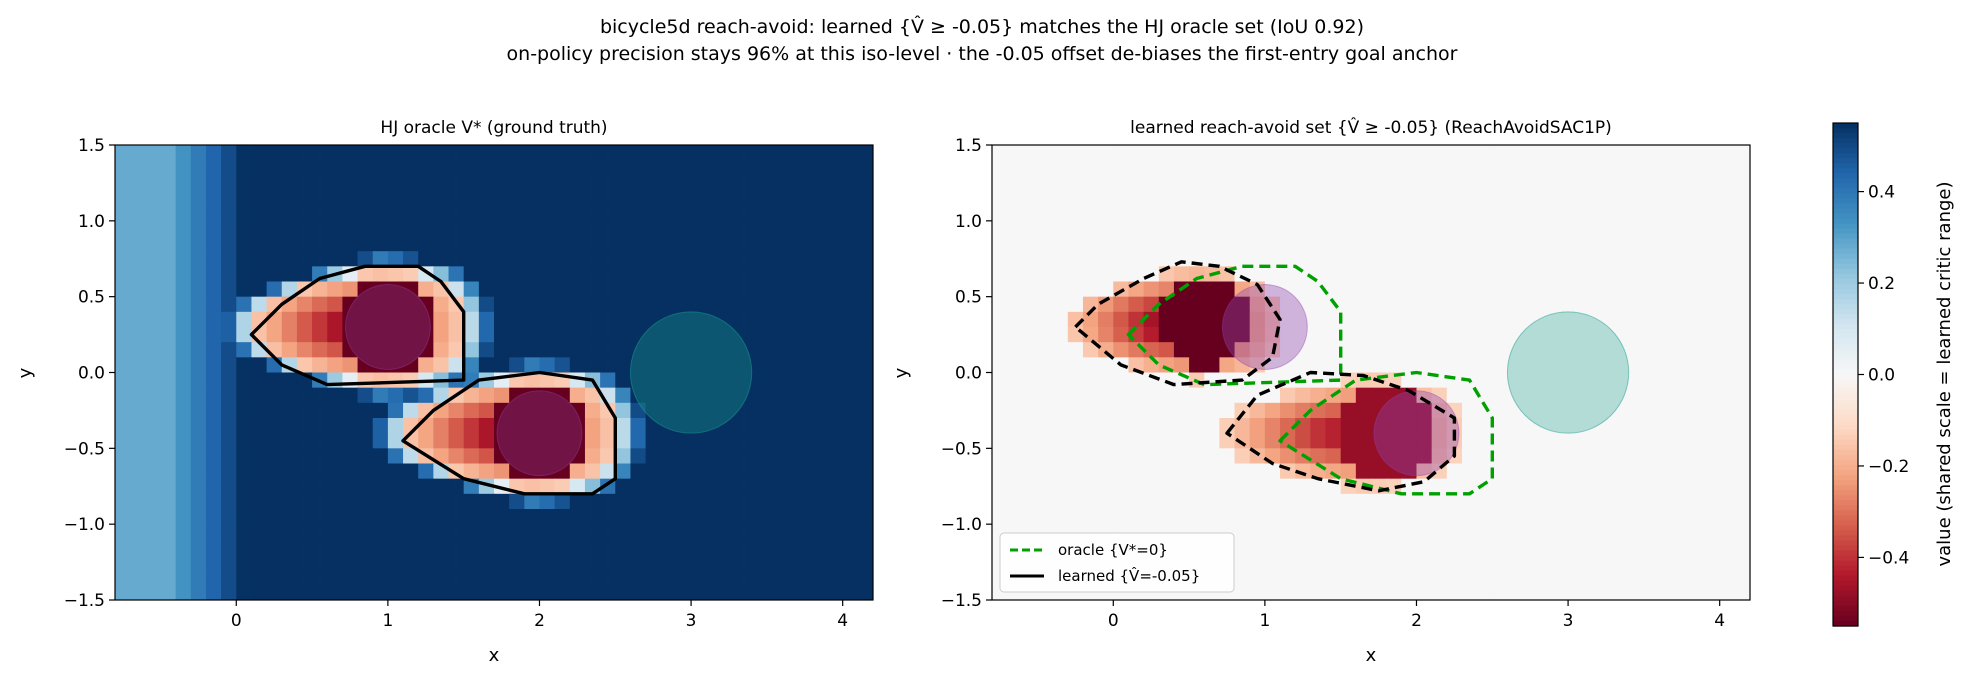 The image size is (1965, 680). What do you see at coordinates (84, 601) in the screenshot?
I see `oracle-y-tick-label: −1.5` at bounding box center [84, 601].